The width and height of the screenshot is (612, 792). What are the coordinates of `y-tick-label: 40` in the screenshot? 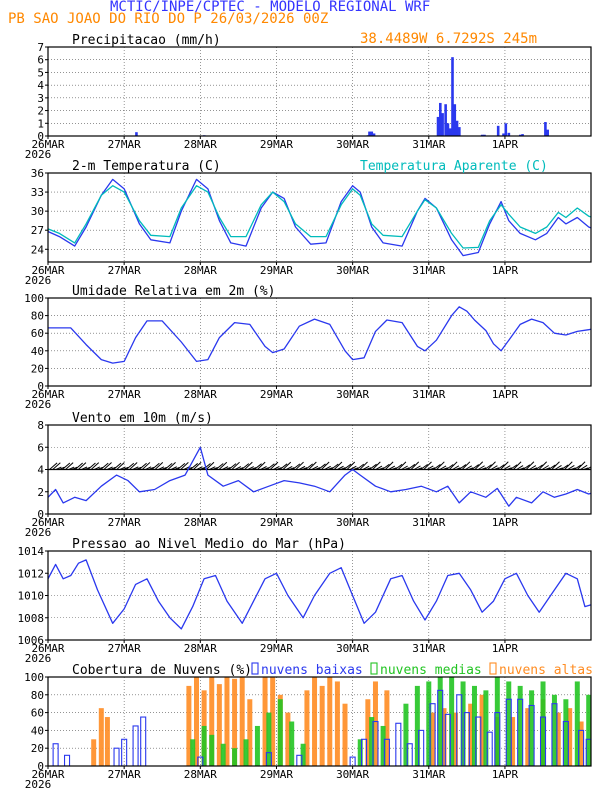 It's located at (37, 730).